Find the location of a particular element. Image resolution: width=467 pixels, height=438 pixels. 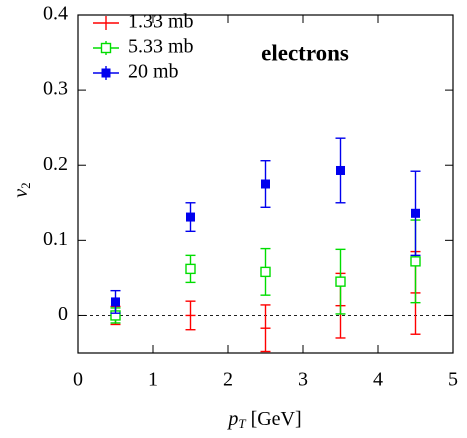

x-tick-label: 4 is located at coordinates (378, 380).